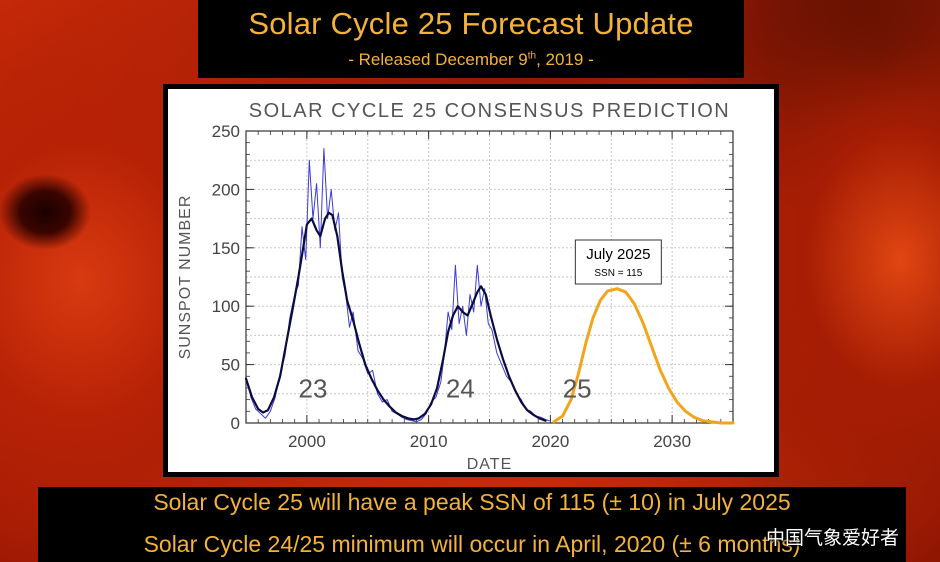  Describe the element at coordinates (185, 277) in the screenshot. I see `y-axis-label: SUNSPOT NUMBER` at that location.